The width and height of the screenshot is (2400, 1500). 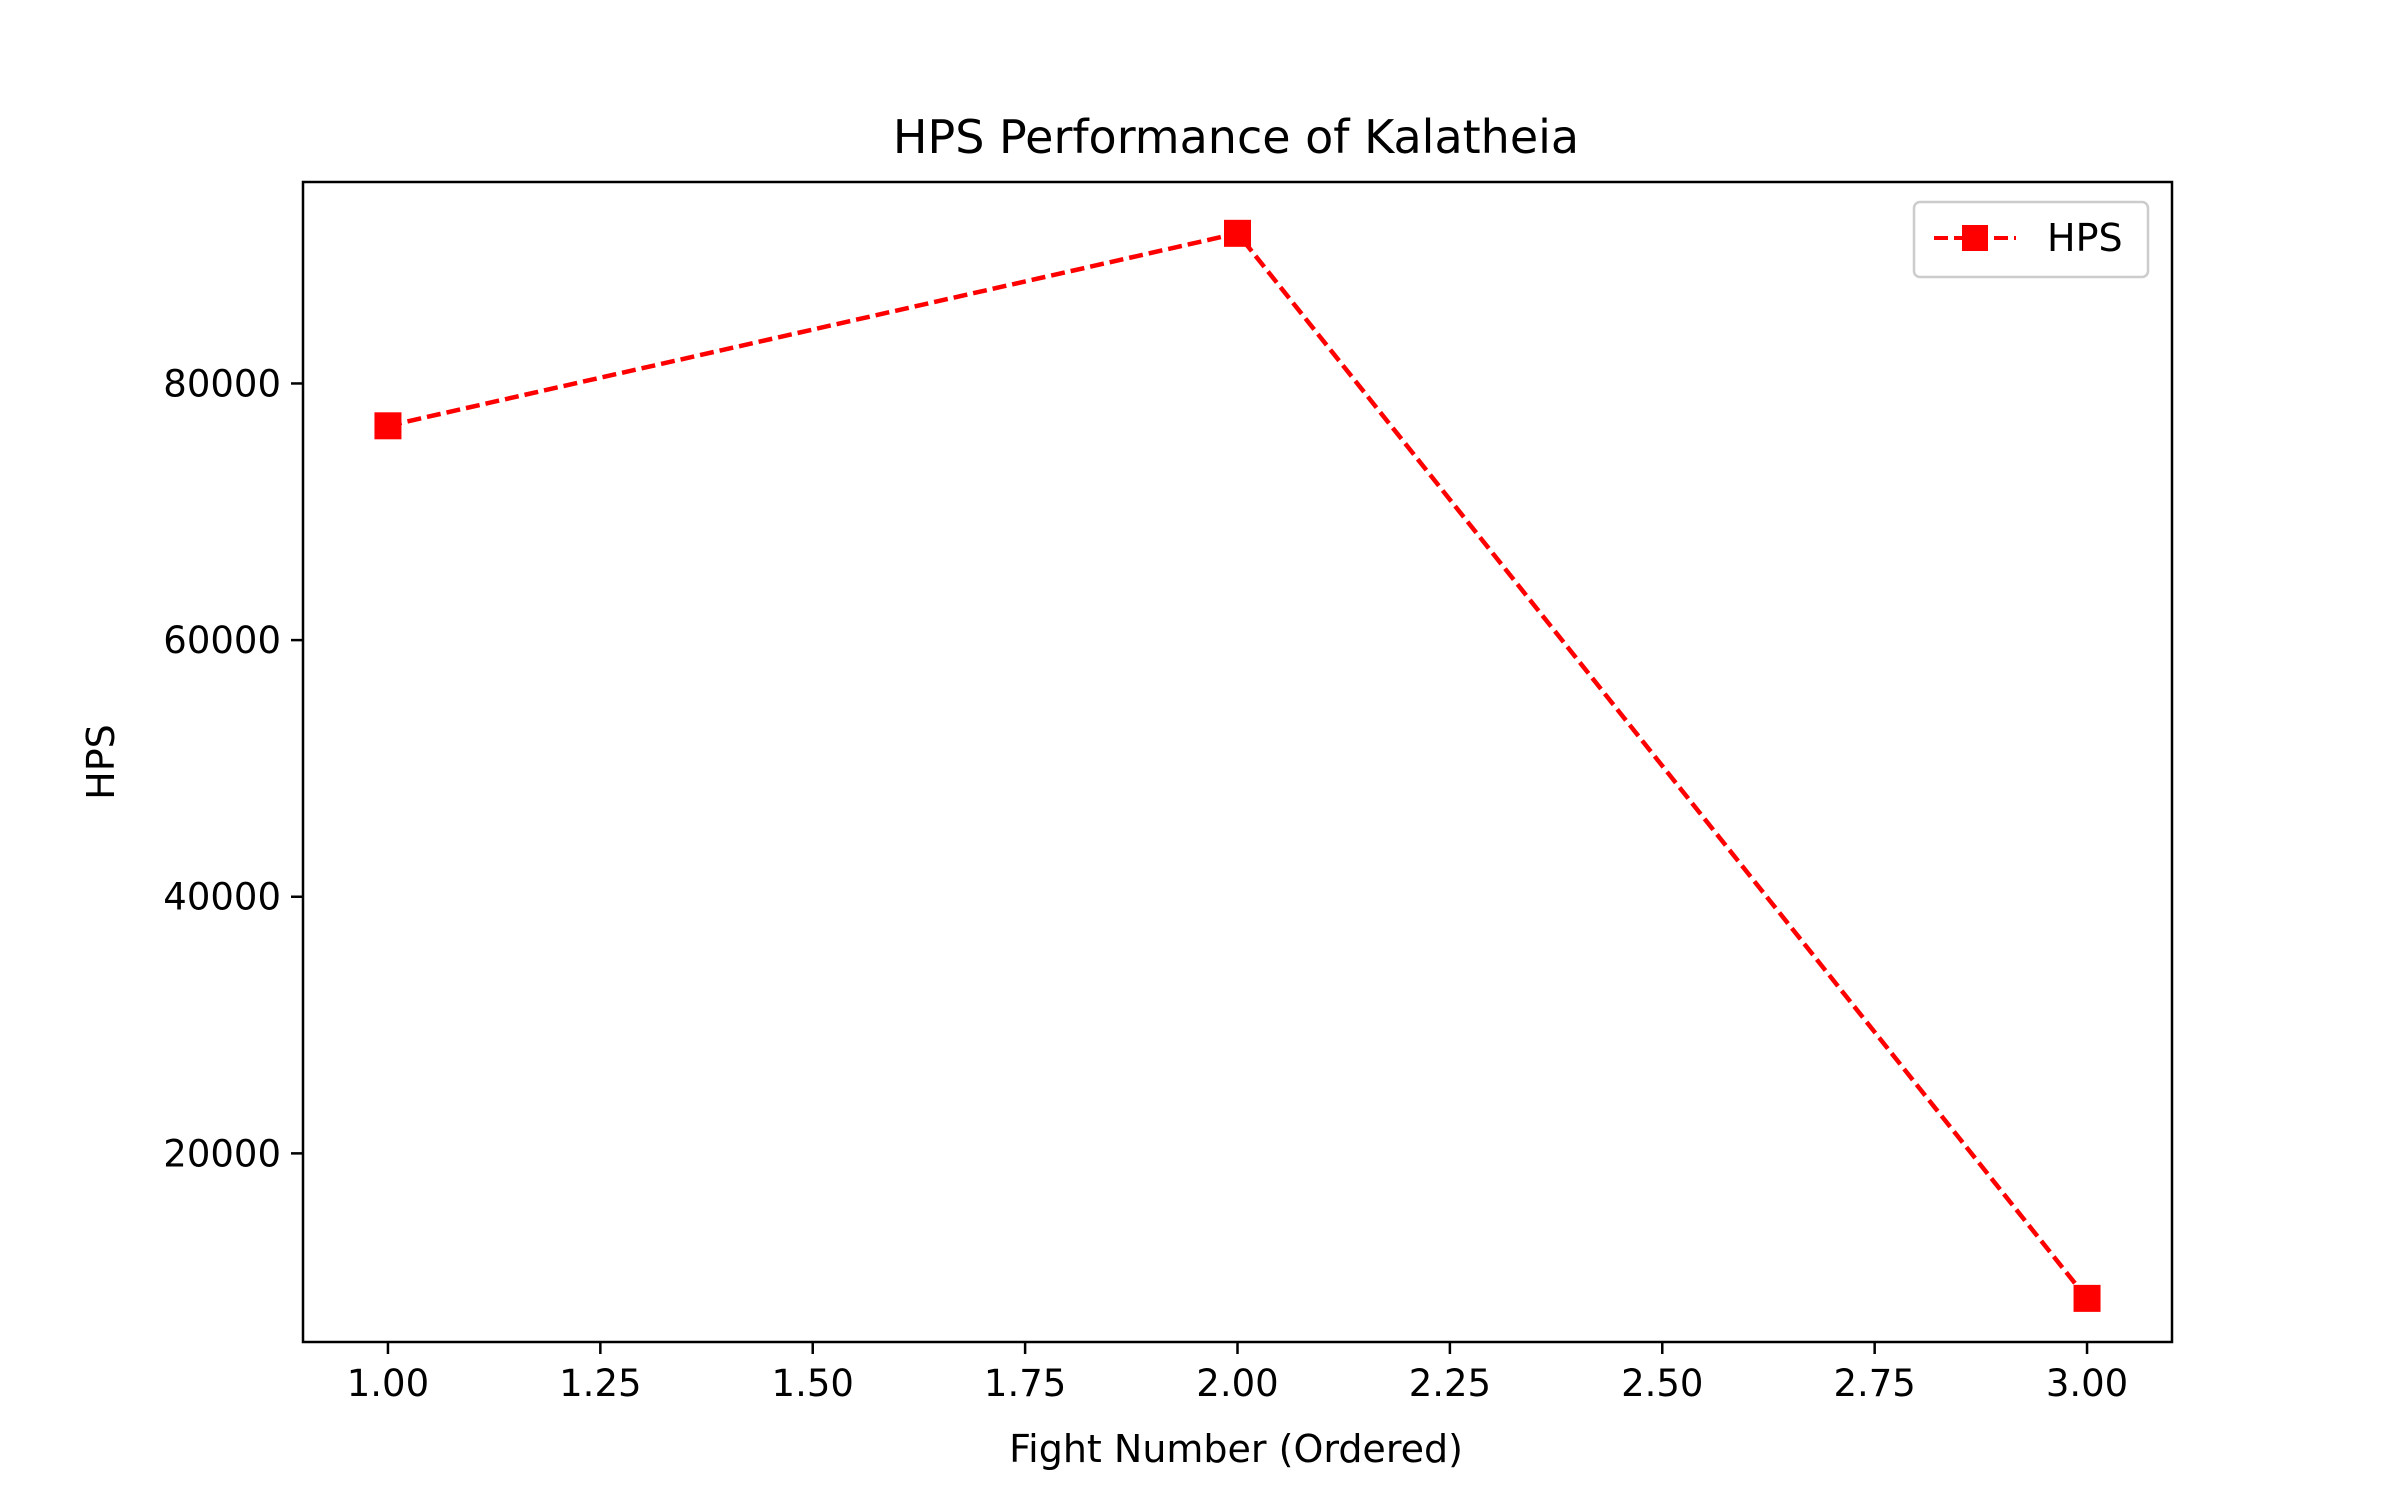 I want to click on y-axis-label: HPS, so click(x=101, y=762).